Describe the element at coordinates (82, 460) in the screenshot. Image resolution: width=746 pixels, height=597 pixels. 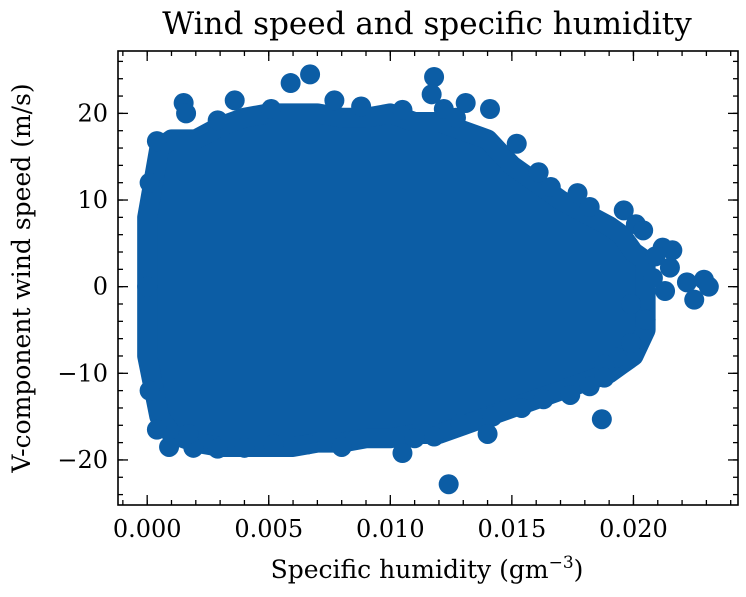
I see `y-tick-label: −20` at that location.